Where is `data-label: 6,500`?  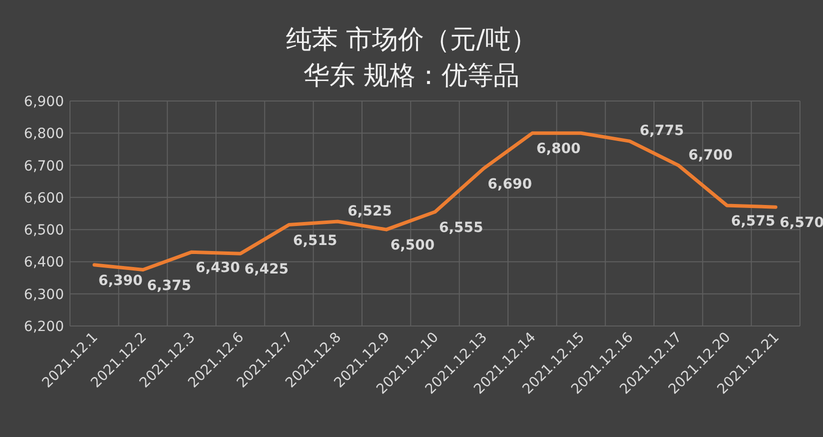 data-label: 6,500 is located at coordinates (412, 246).